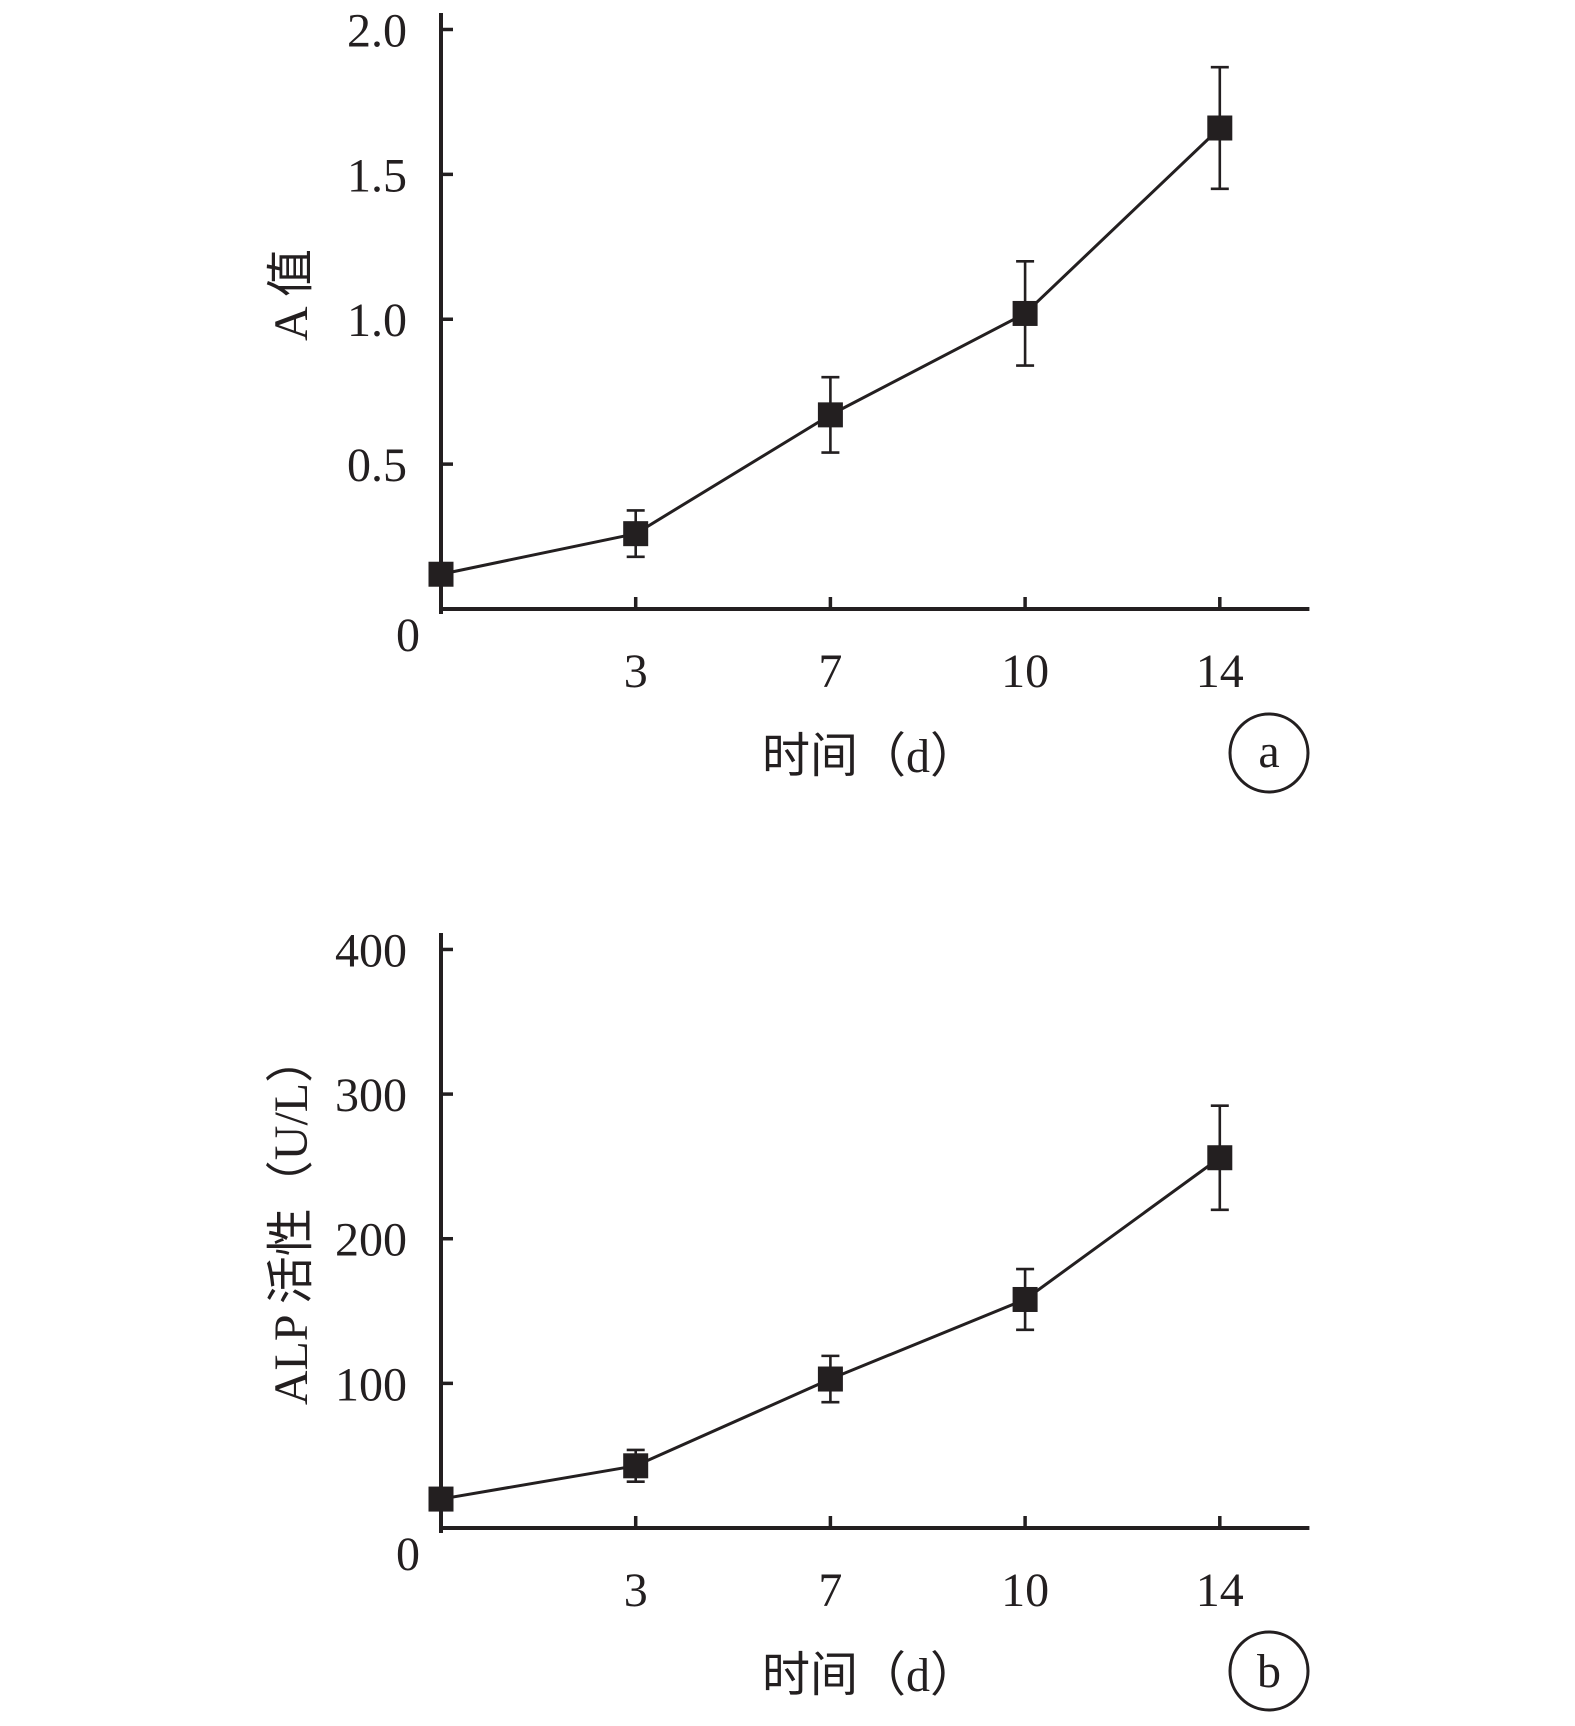  What do you see at coordinates (377, 320) in the screenshot?
I see `y-tick-label: 1.0` at bounding box center [377, 320].